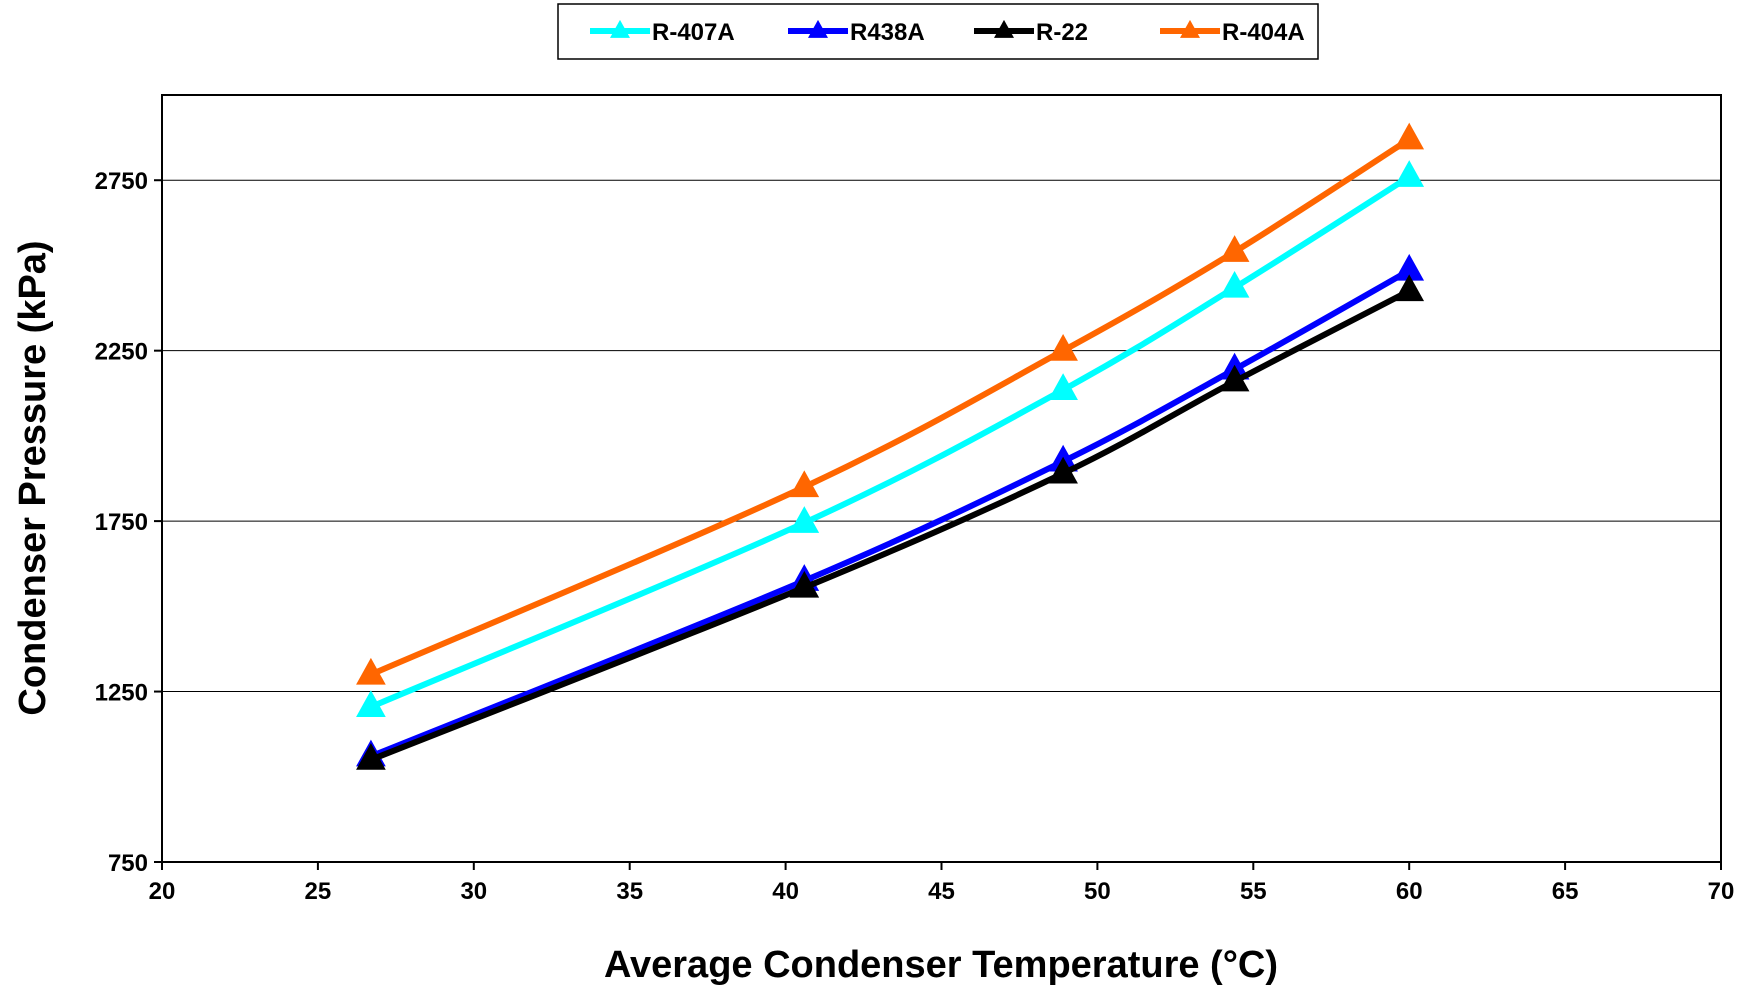 This screenshot has width=1746, height=988. What do you see at coordinates (473, 891) in the screenshot?
I see `x-tick-label: 30` at bounding box center [473, 891].